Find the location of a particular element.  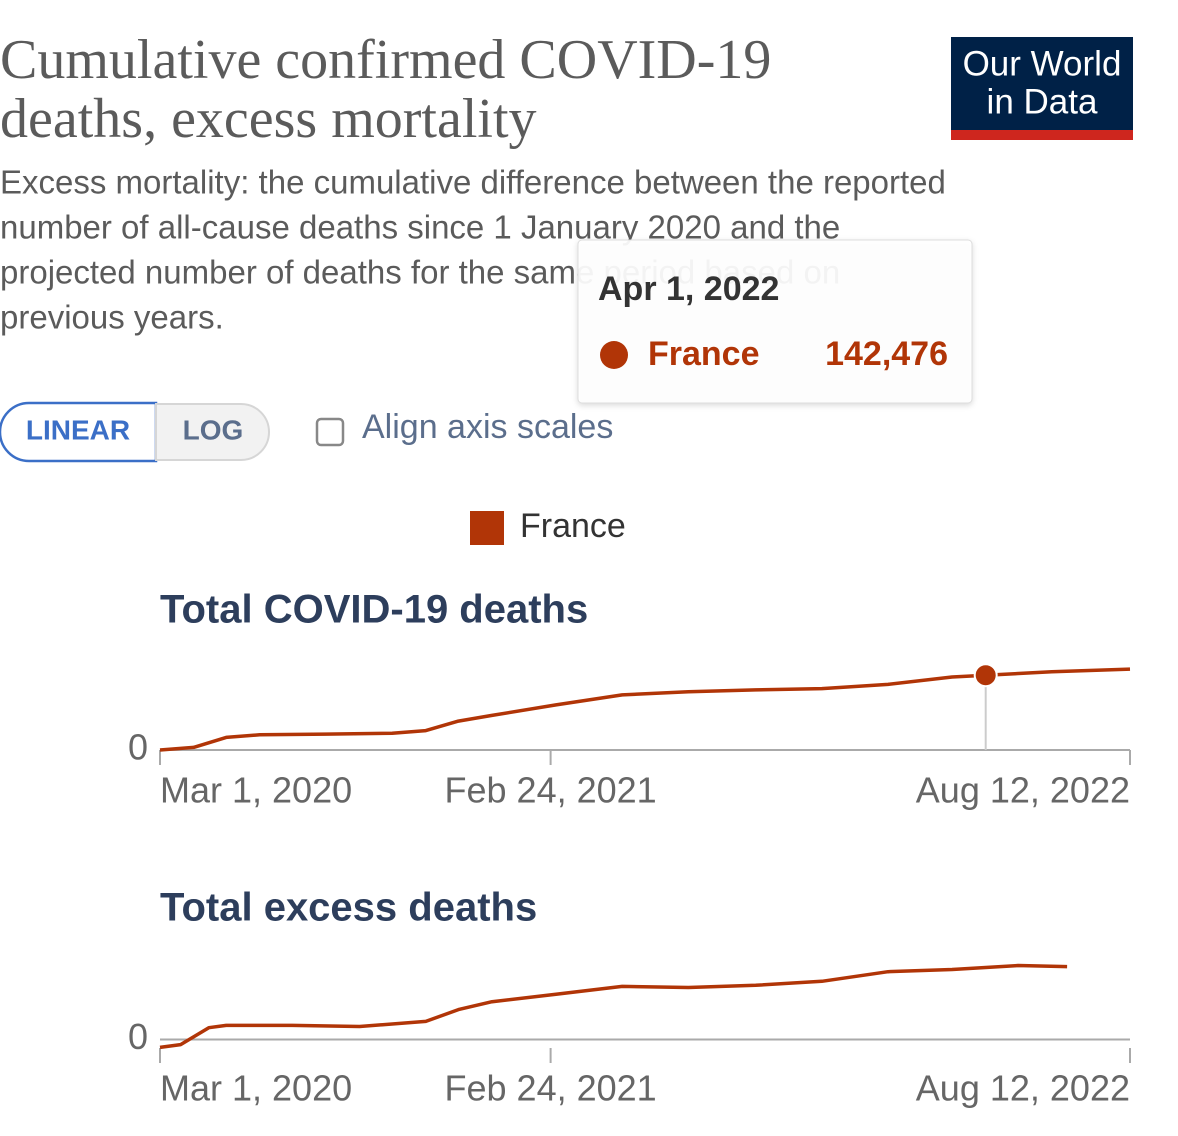

legend-label: France is located at coordinates (573, 526).